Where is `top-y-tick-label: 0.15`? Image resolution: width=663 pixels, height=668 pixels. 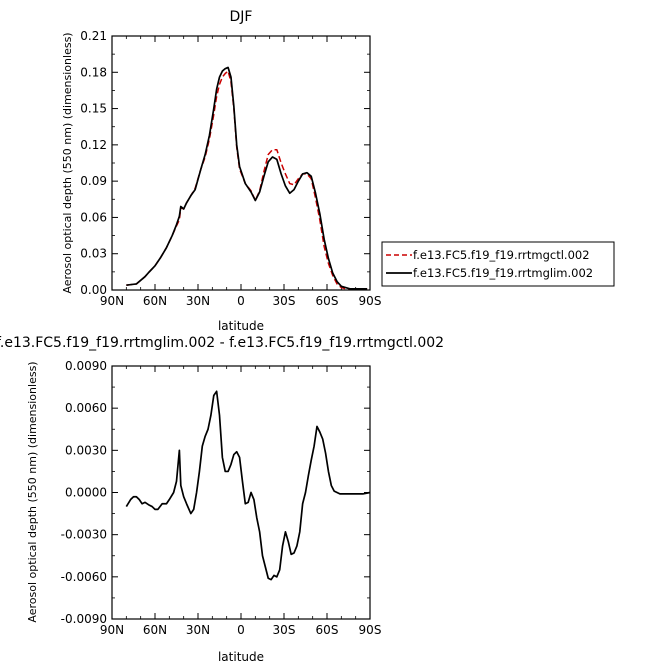
top-y-tick-label: 0.15 is located at coordinates (93, 109).